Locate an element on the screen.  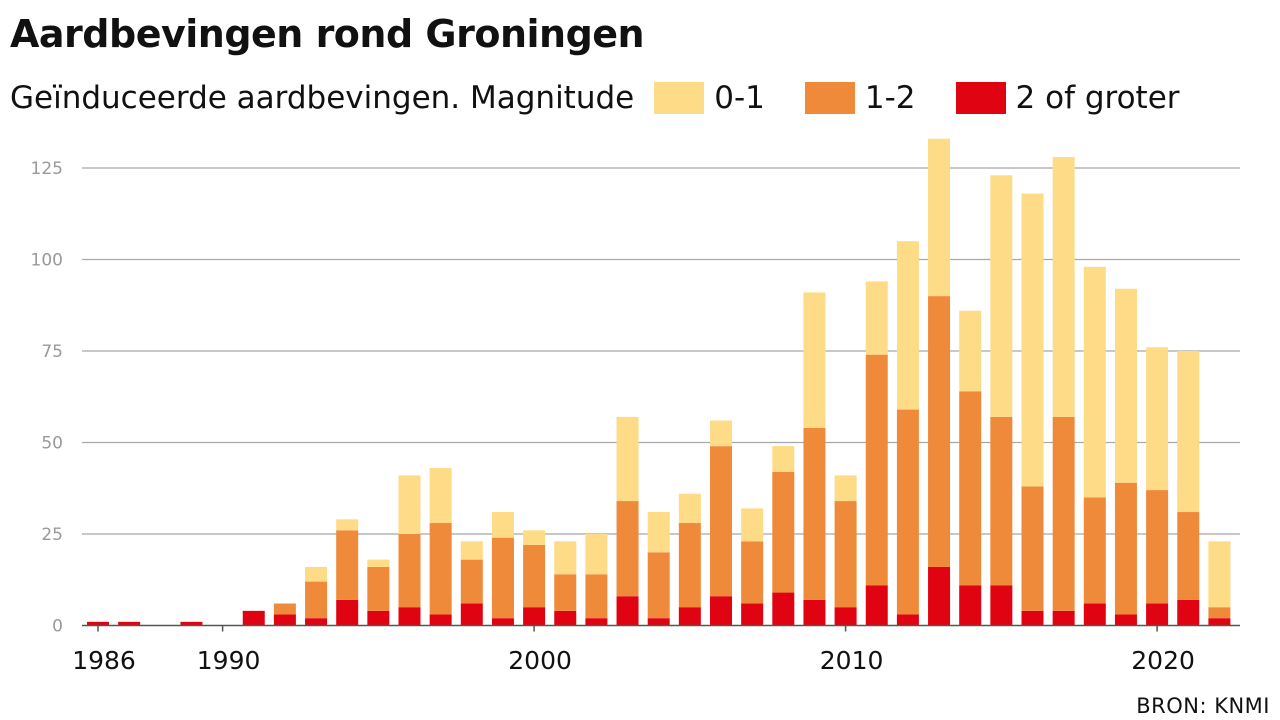
legend-label-1-2: 1-2 is located at coordinates (890, 98).